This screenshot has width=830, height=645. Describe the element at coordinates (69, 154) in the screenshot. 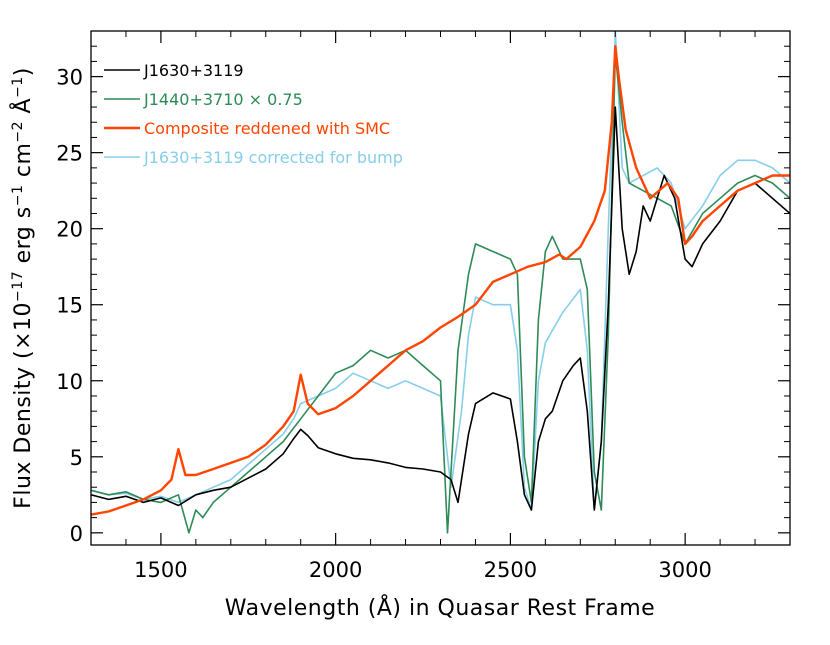

I see `y-tick-label: 25` at that location.